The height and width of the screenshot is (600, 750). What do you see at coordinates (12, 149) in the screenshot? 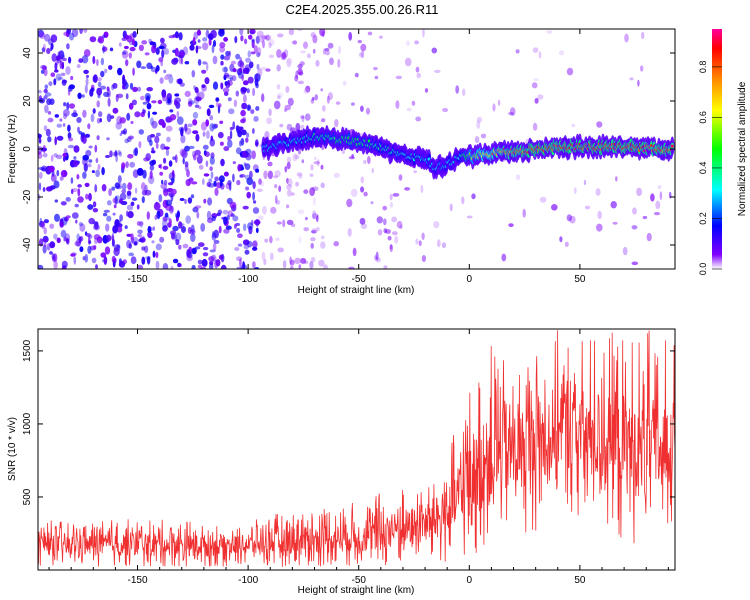
I see `spectrogram-ylabel: Frequency (Hz)` at bounding box center [12, 149].